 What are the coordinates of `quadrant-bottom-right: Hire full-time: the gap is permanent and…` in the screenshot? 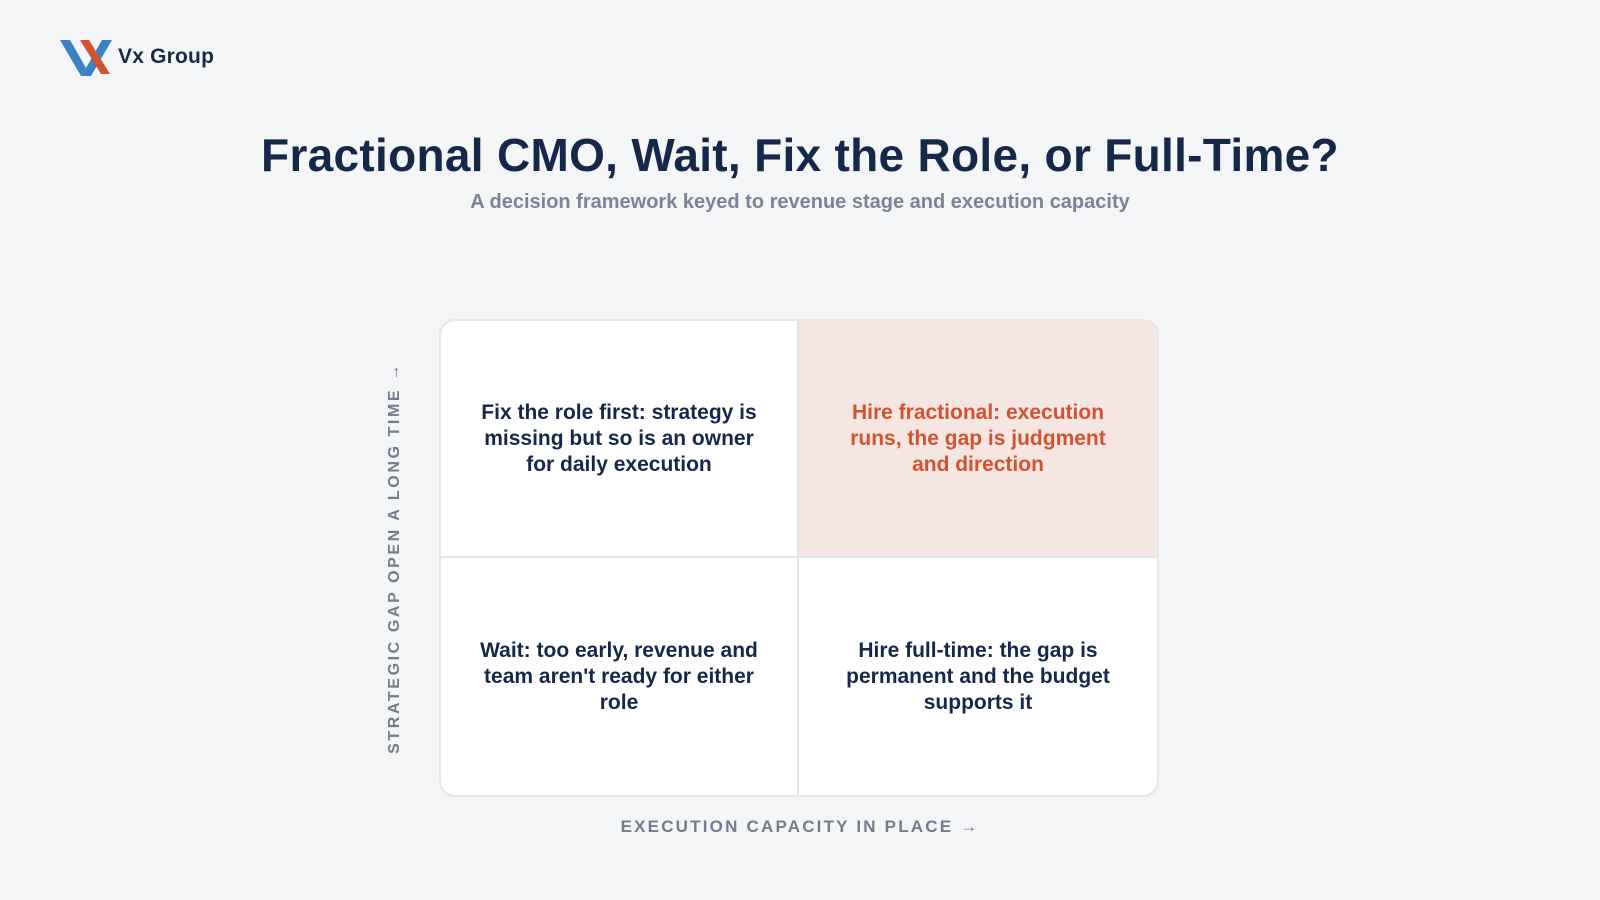 It's located at (978, 676).